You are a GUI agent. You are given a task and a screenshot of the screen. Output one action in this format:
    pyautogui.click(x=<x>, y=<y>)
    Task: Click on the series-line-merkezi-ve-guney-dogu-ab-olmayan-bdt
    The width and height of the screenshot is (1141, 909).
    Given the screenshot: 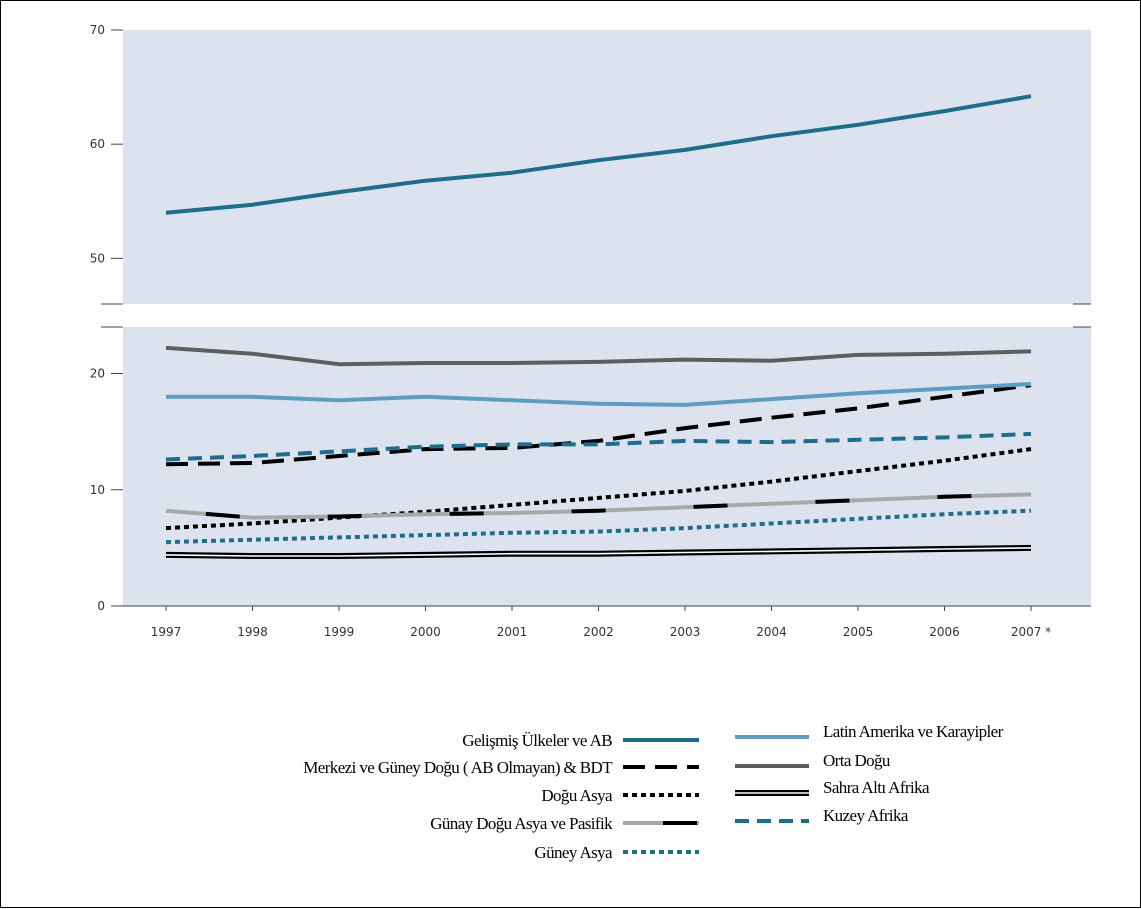 What is the action you would take?
    pyautogui.click(x=598, y=425)
    